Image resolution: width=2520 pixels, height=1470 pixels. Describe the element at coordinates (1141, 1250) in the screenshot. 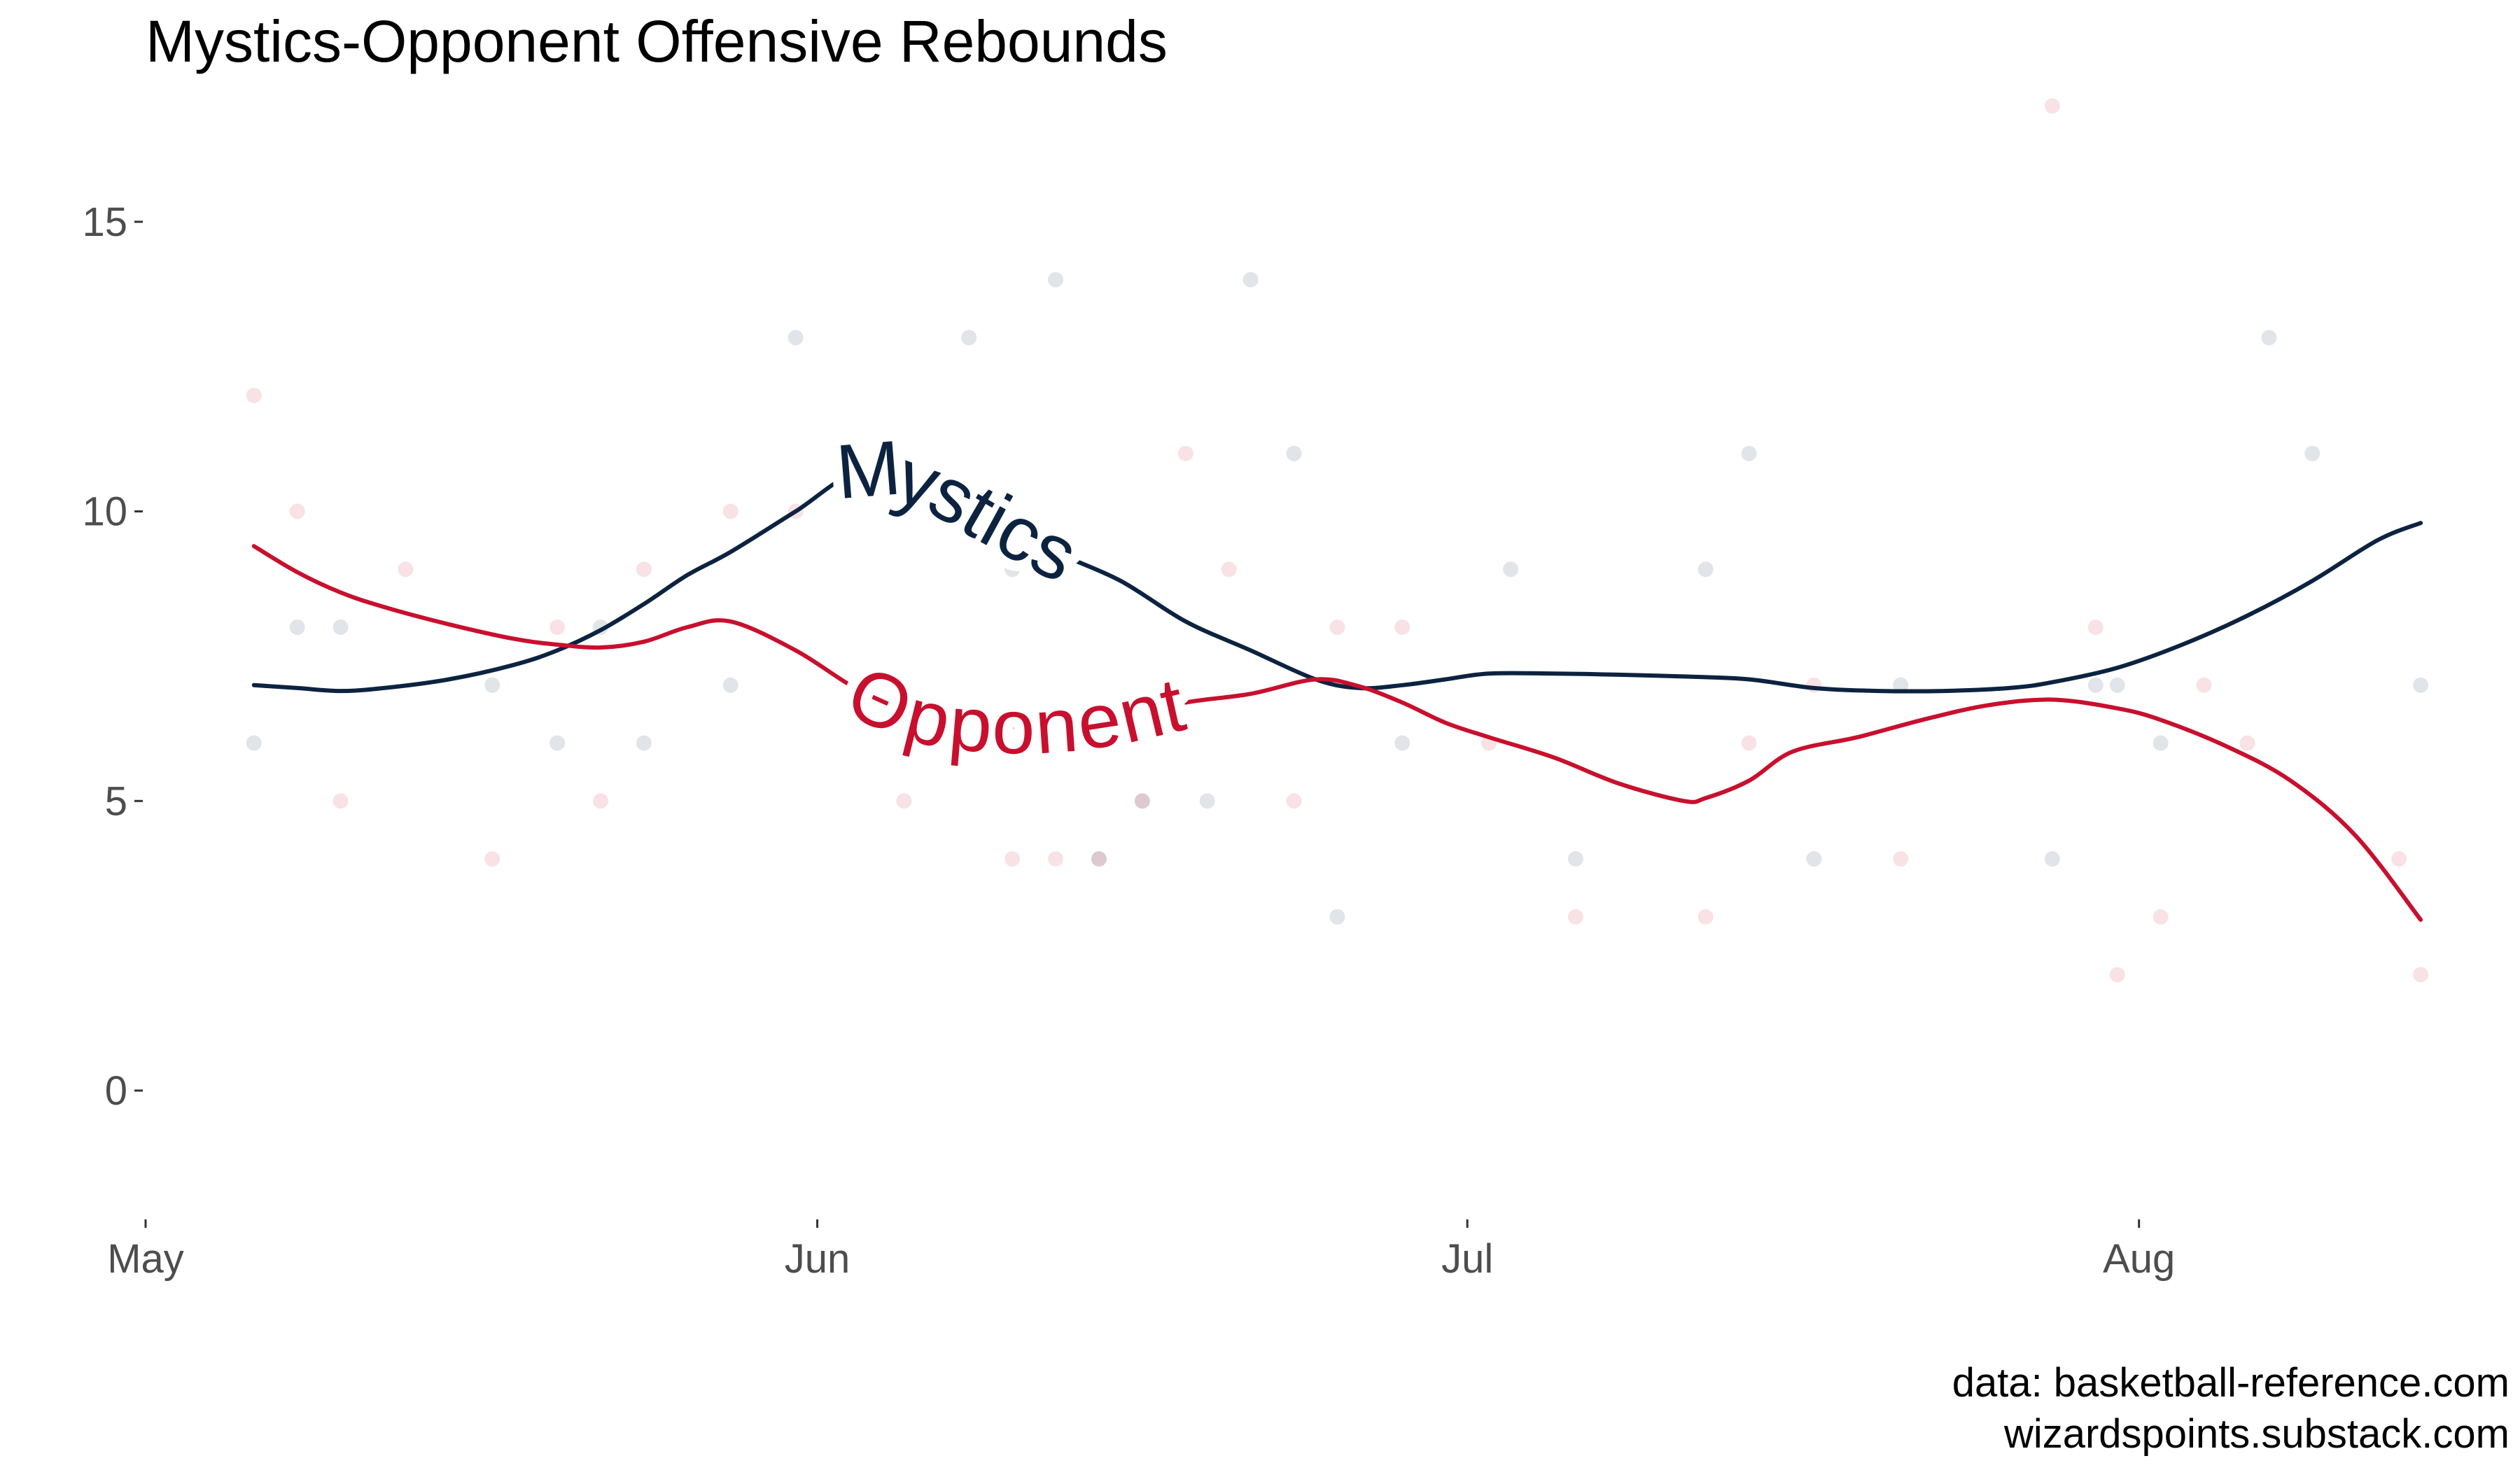

I see `x-axis: May Jun Jul Aug` at that location.